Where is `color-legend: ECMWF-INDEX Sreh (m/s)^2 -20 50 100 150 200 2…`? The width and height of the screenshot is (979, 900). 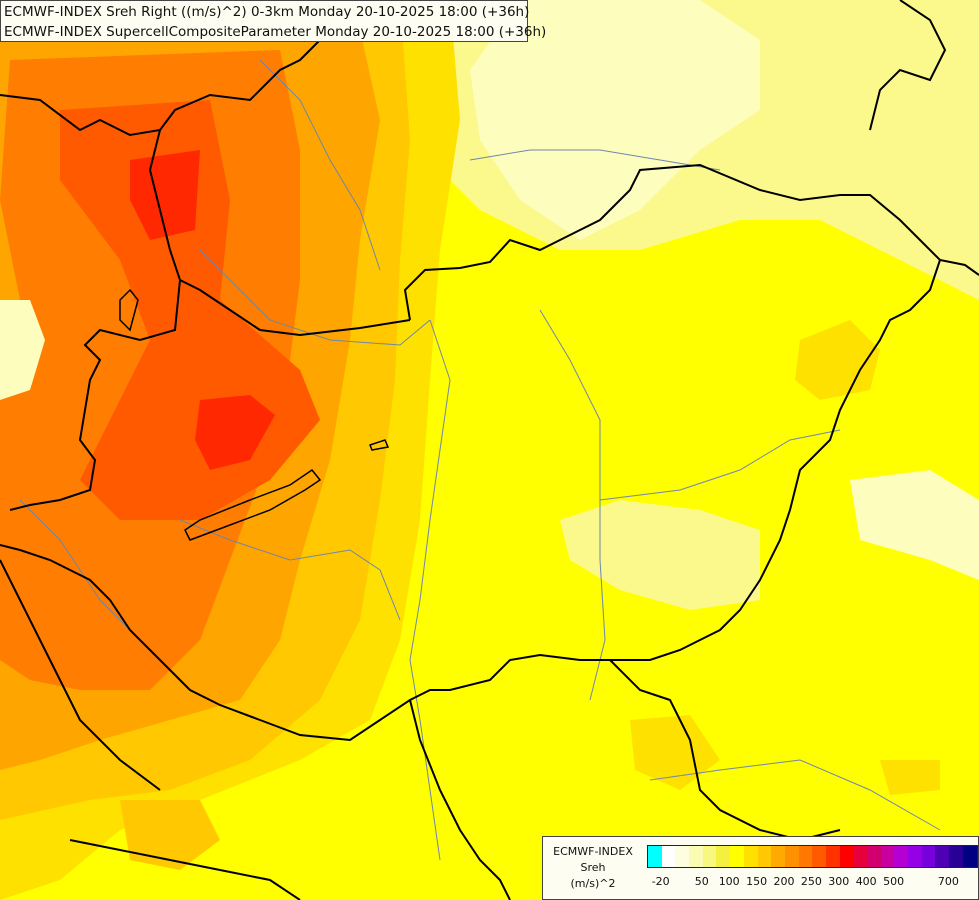 color-legend: ECMWF-INDEX Sreh (m/s)^2 -20 50 100 150 200 2… is located at coordinates (760, 868).